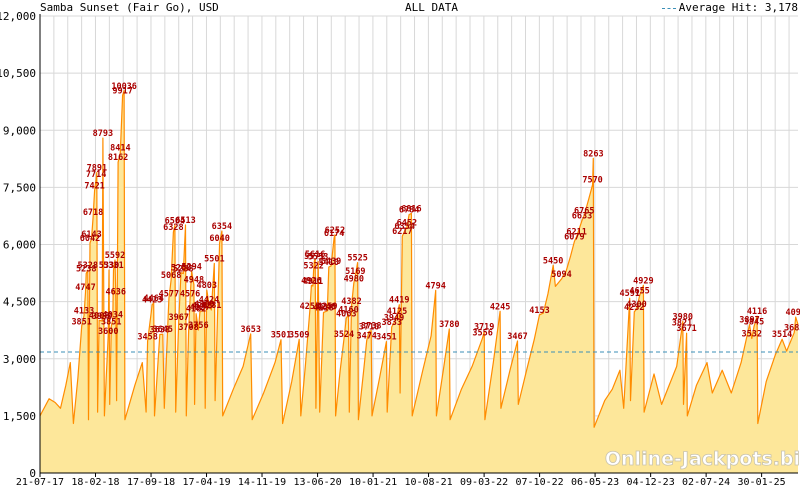 The width and height of the screenshot is (800, 490). Describe the element at coordinates (185, 221) in the screenshot. I see `peak-label: 6513` at that location.